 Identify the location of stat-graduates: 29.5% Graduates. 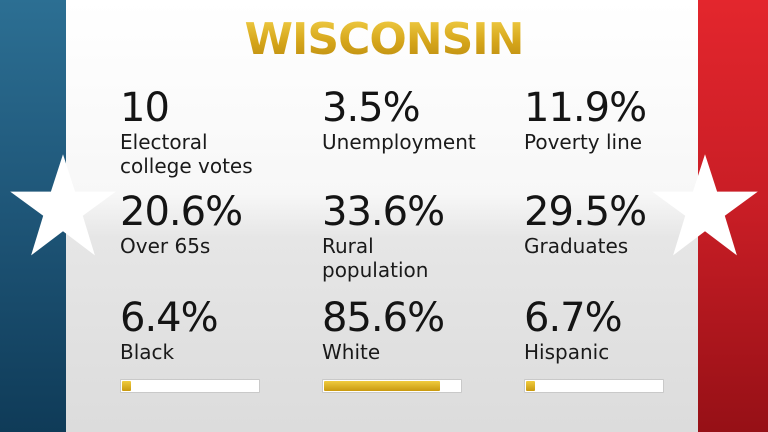
(624, 224).